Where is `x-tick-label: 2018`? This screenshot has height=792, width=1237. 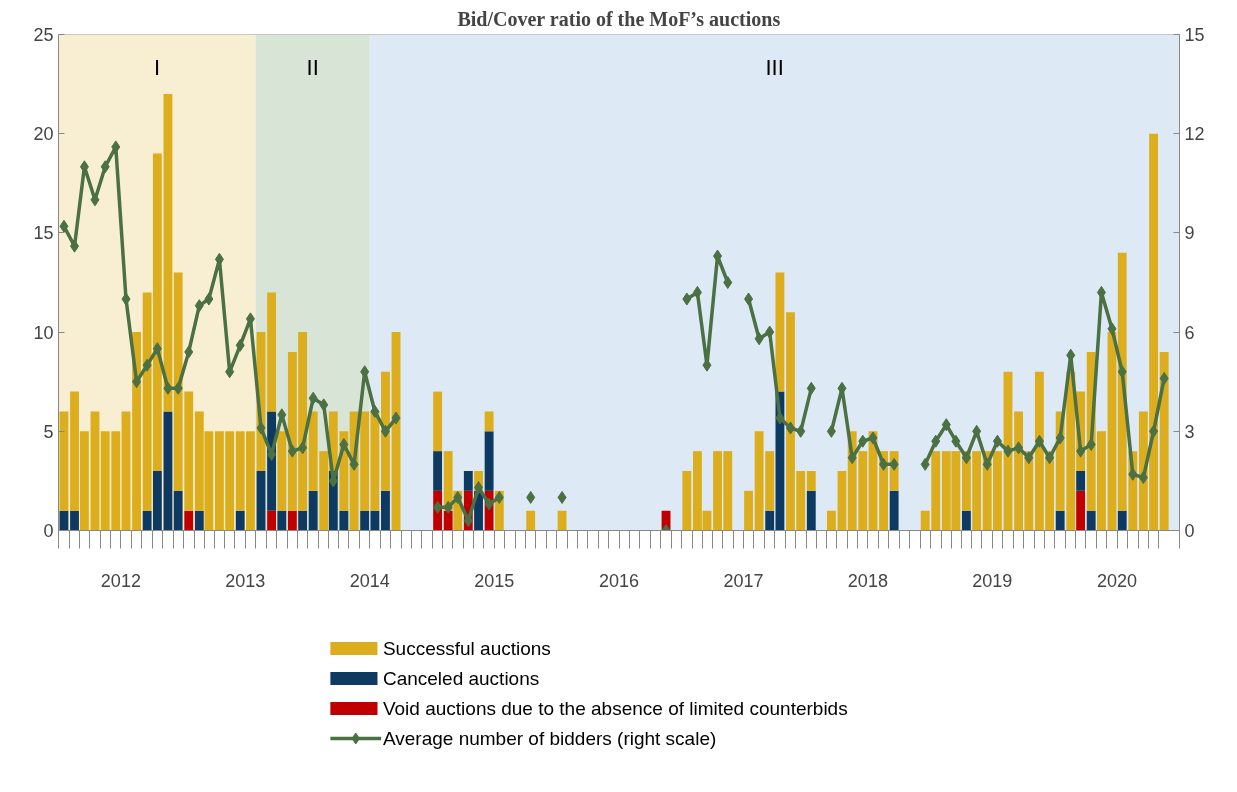
x-tick-label: 2018 is located at coordinates (867, 580).